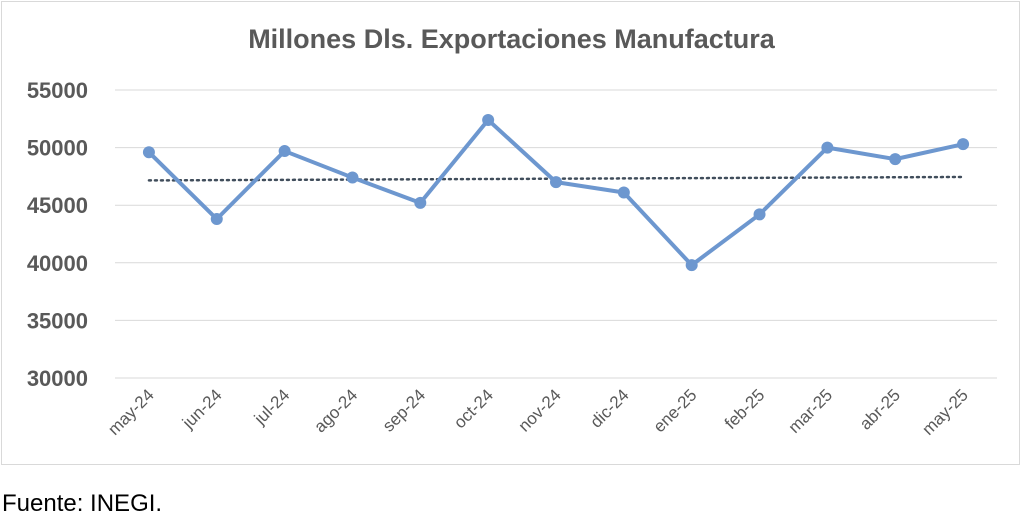  What do you see at coordinates (945, 412) in the screenshot?
I see `x-tick-label: may-25` at bounding box center [945, 412].